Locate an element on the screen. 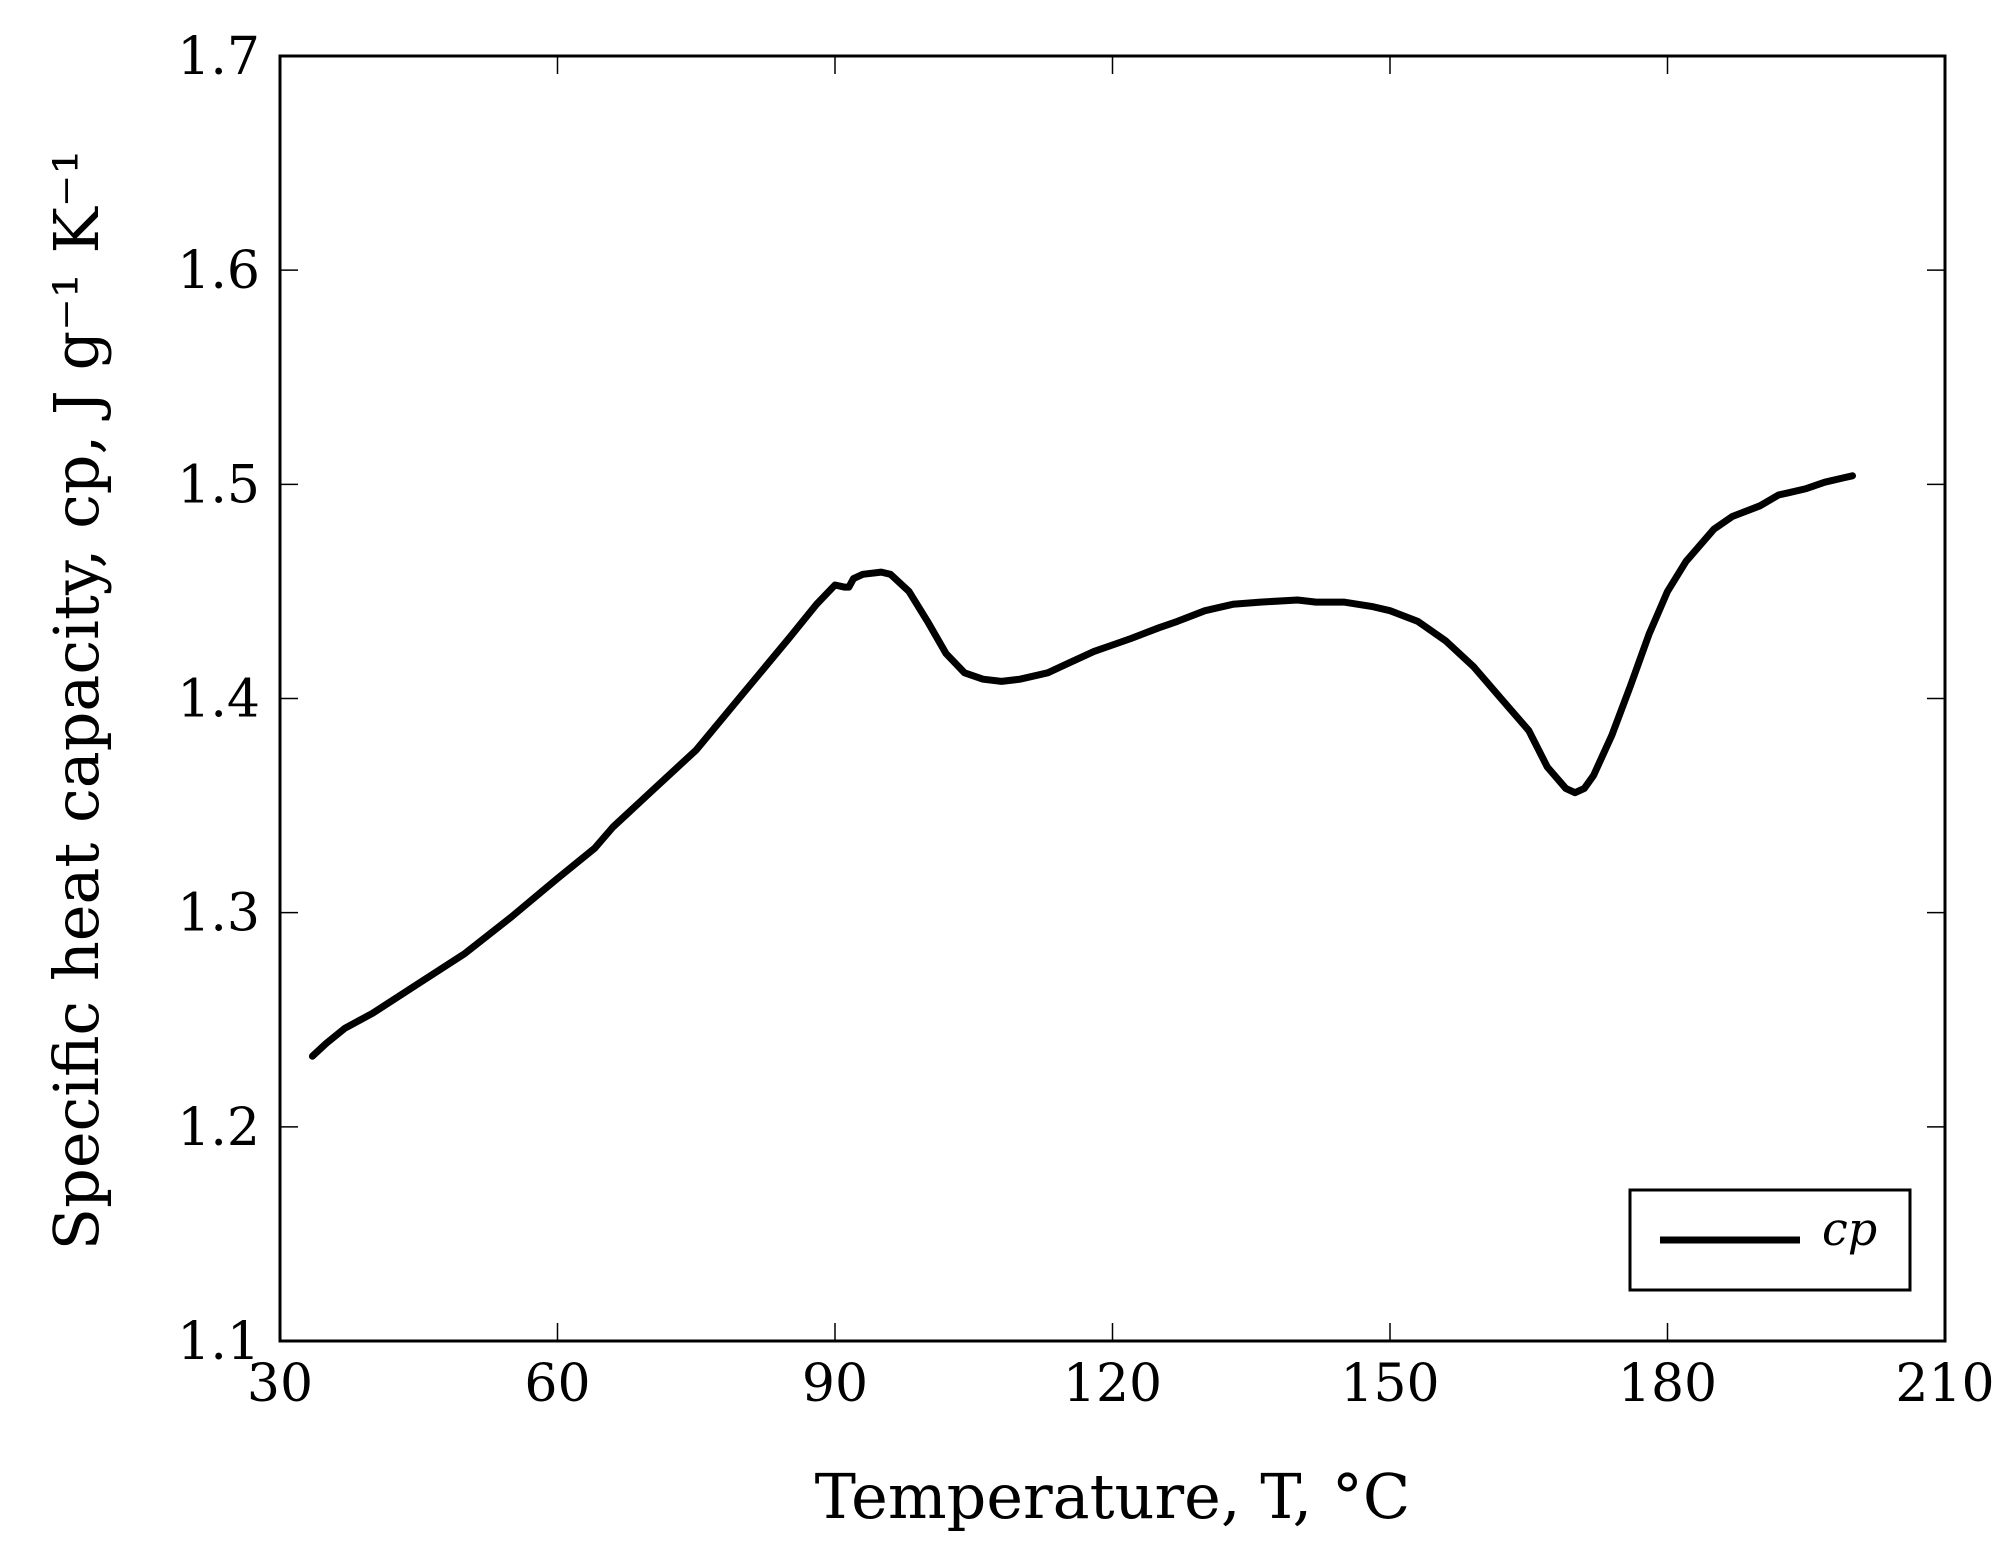 The height and width of the screenshot is (1550, 2012). y-tick-label: 1.1 is located at coordinates (218, 1342).